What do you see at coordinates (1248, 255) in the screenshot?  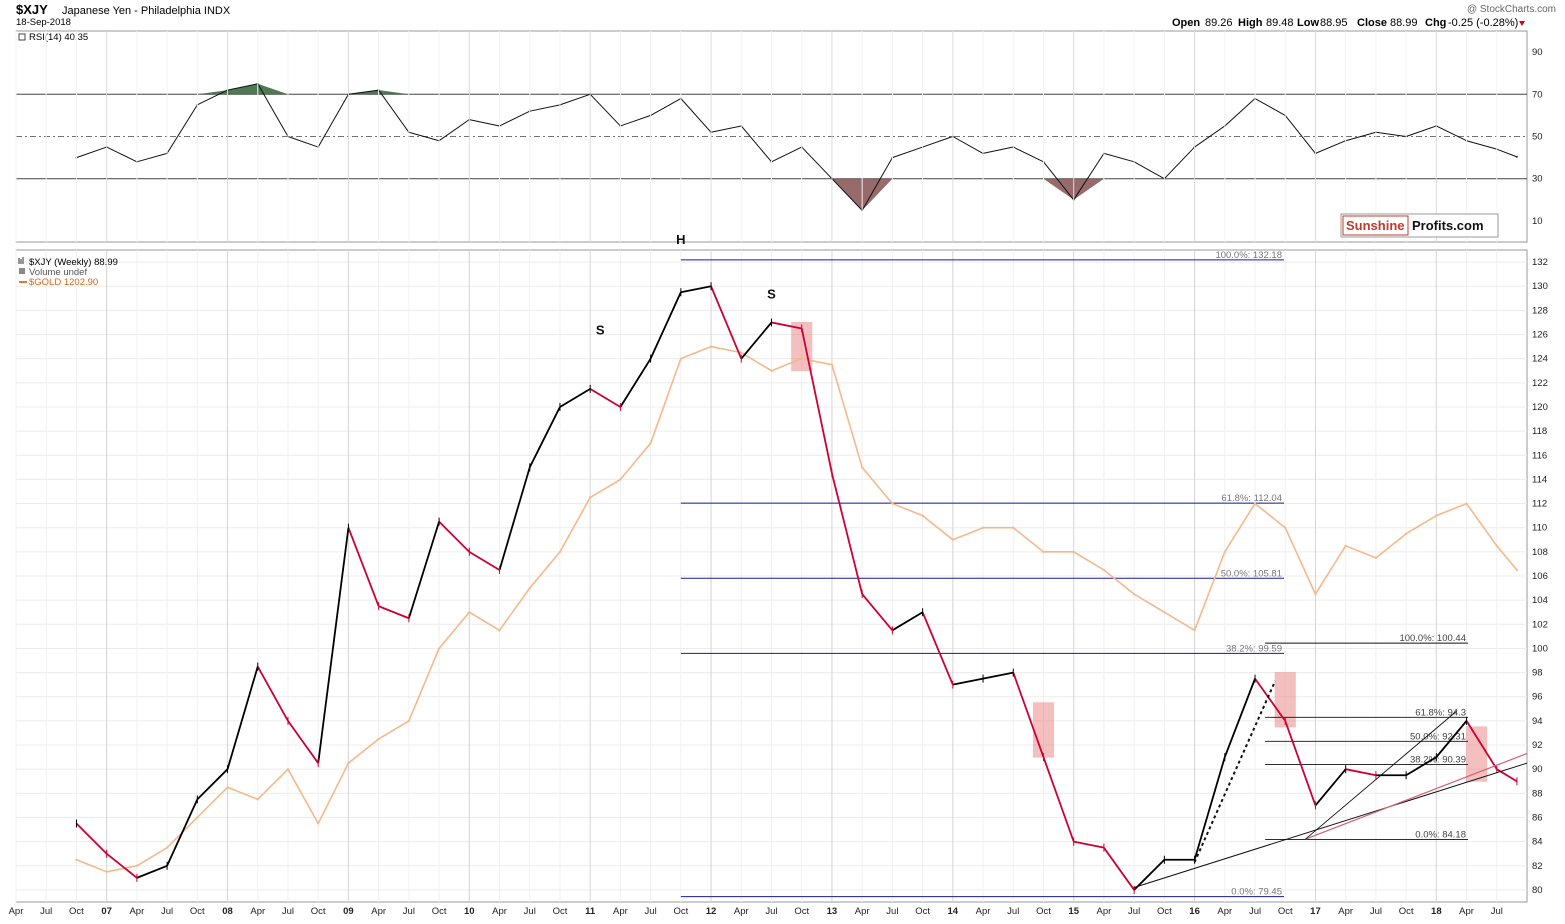 I see `fib-label-major: 100.0%: 132.18` at bounding box center [1248, 255].